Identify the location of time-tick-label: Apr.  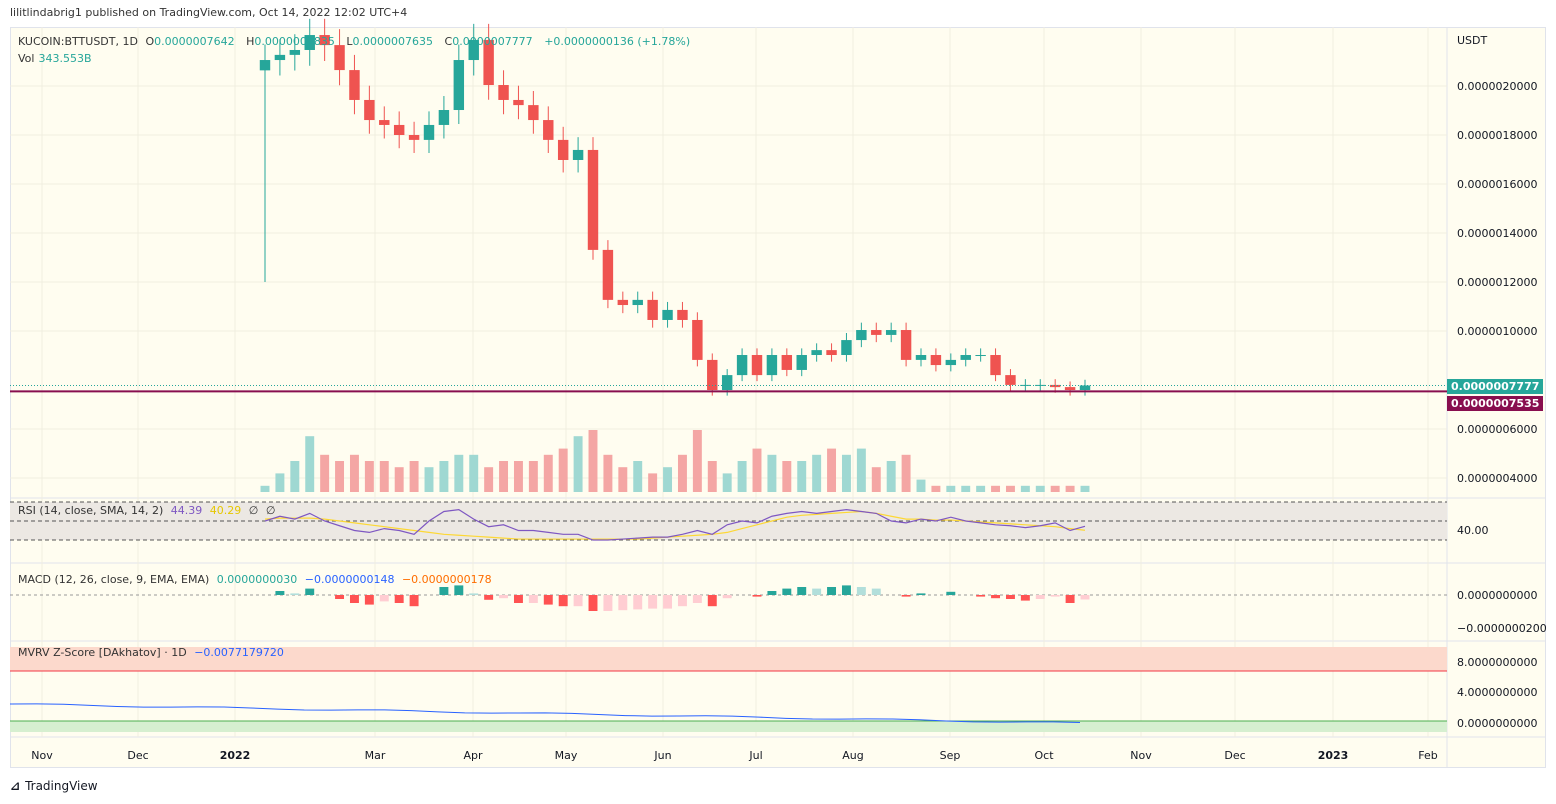
(473, 755).